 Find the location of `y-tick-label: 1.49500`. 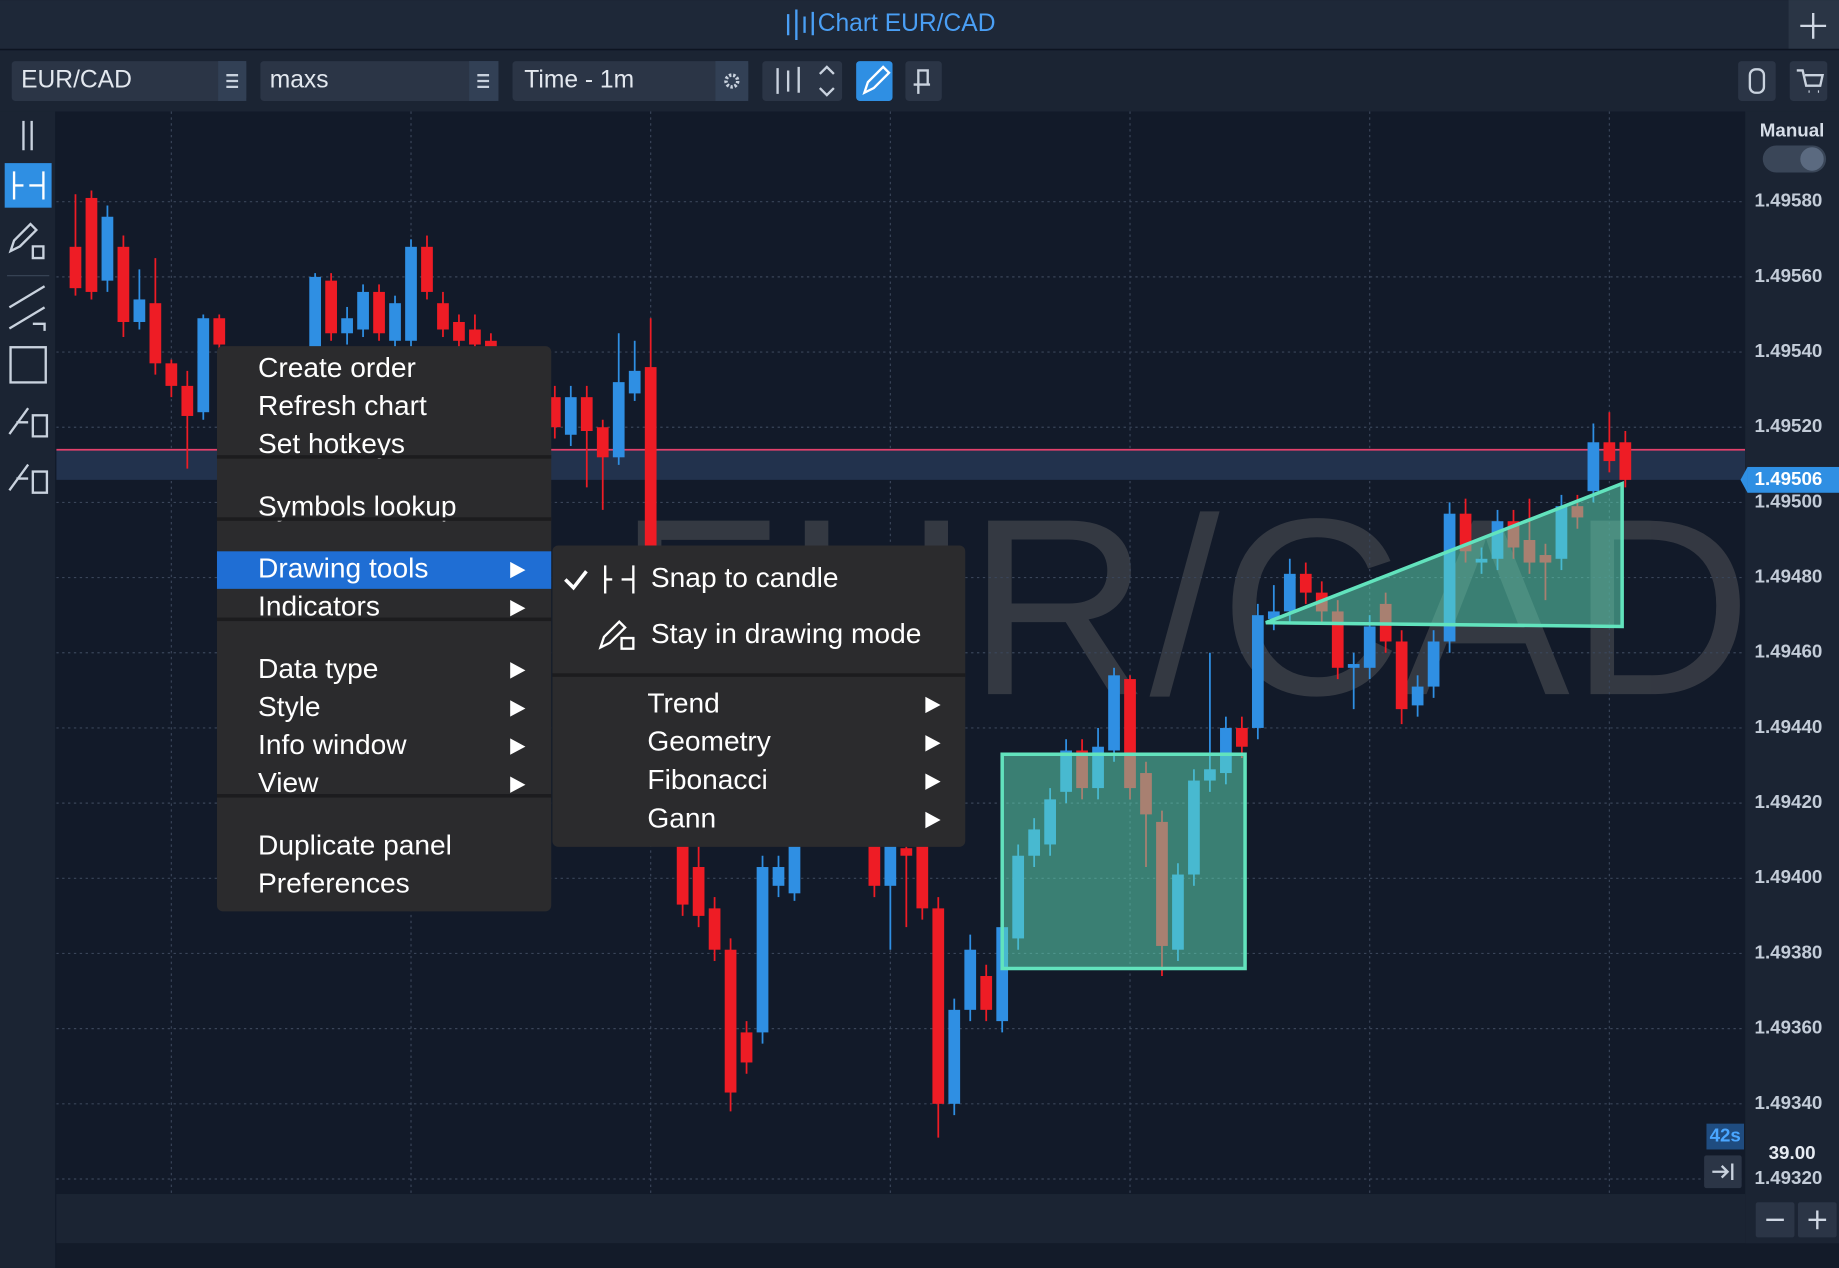

y-tick-label: 1.49500 is located at coordinates (1789, 500).